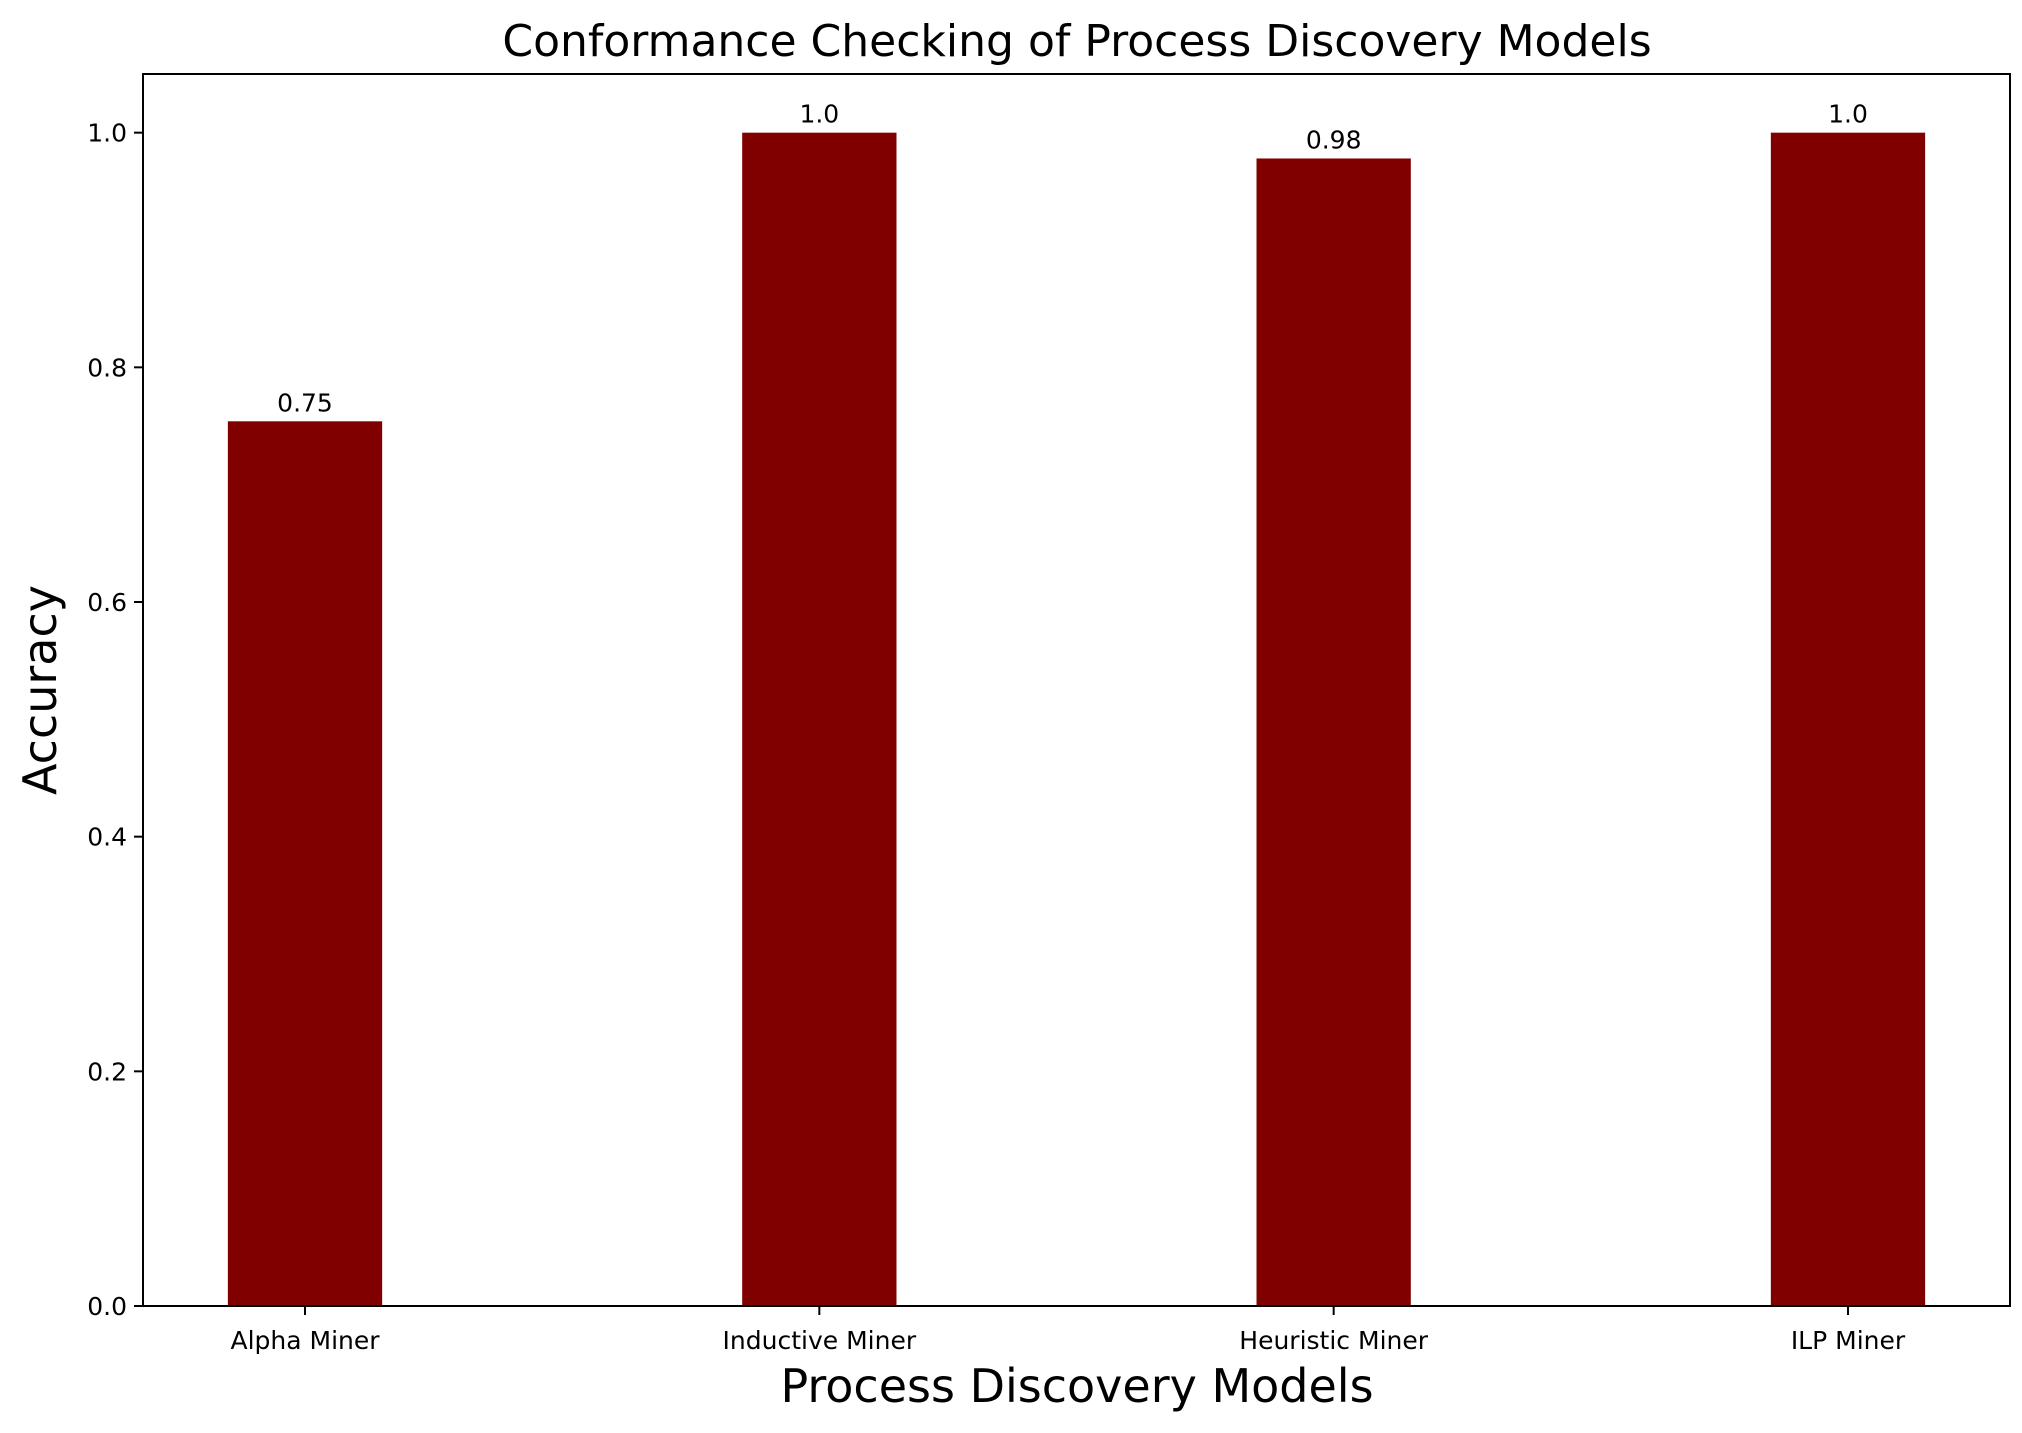 This screenshot has width=2022, height=1433. What do you see at coordinates (1334, 139) in the screenshot?
I see `data-label: 0.98` at bounding box center [1334, 139].